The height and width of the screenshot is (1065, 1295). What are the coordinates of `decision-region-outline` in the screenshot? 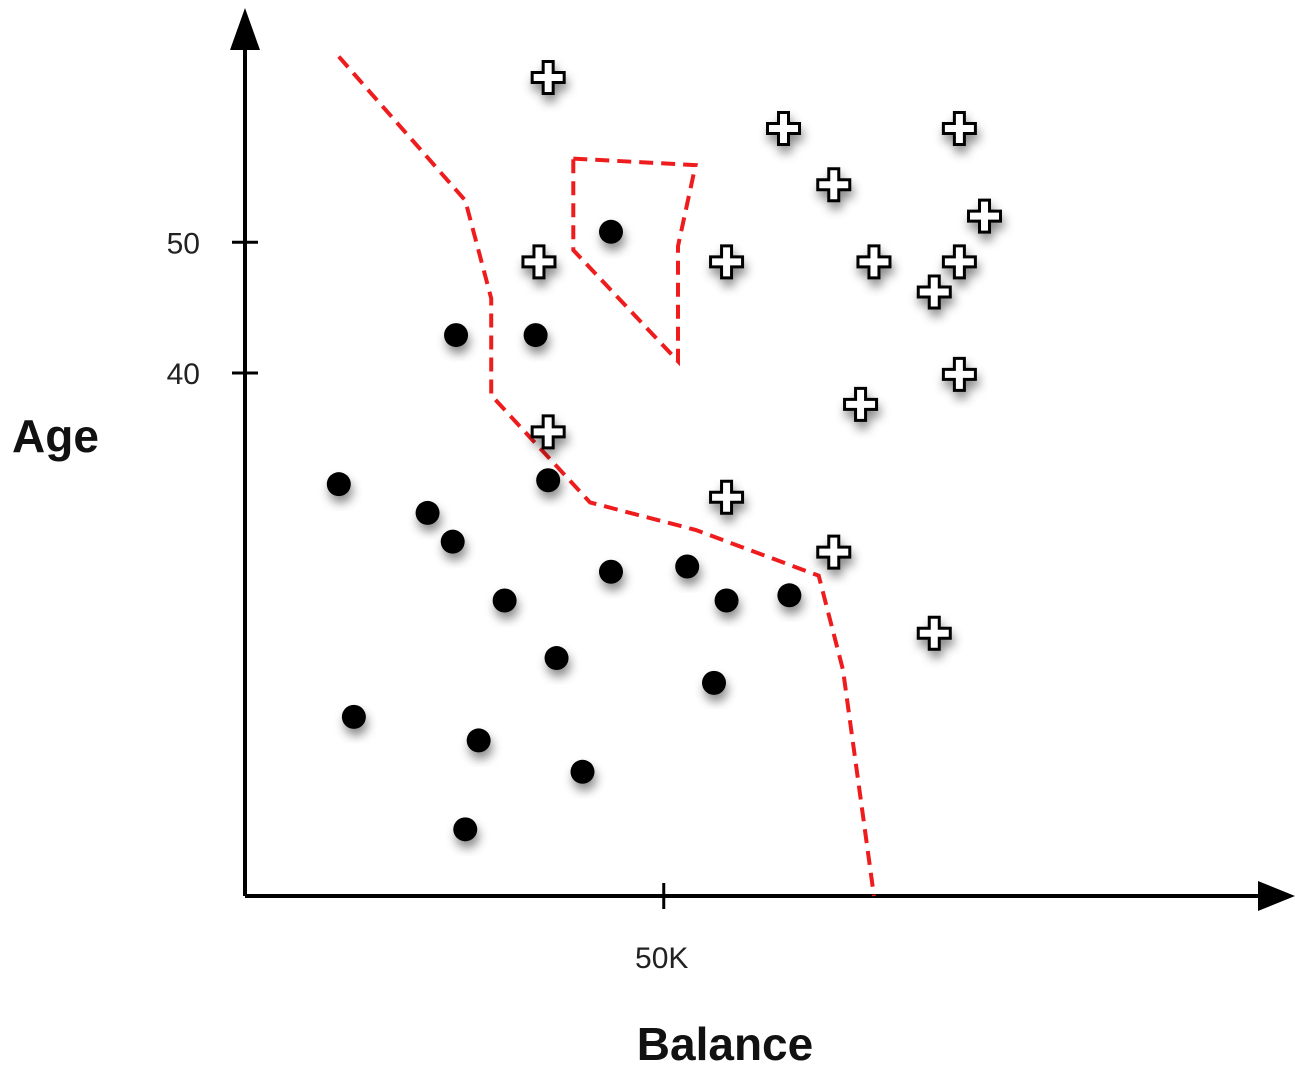 It's located at (635, 261).